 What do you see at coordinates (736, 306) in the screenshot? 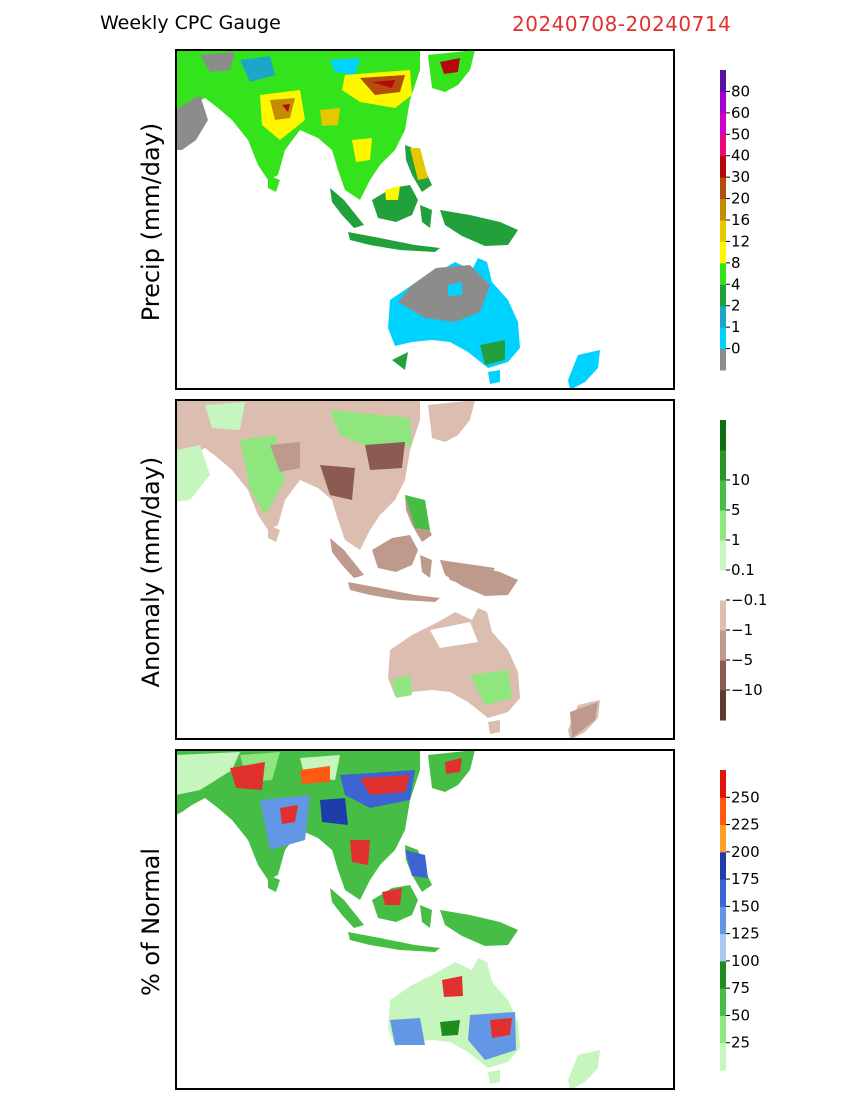
I see `precip-colorbar-label: 2` at bounding box center [736, 306].